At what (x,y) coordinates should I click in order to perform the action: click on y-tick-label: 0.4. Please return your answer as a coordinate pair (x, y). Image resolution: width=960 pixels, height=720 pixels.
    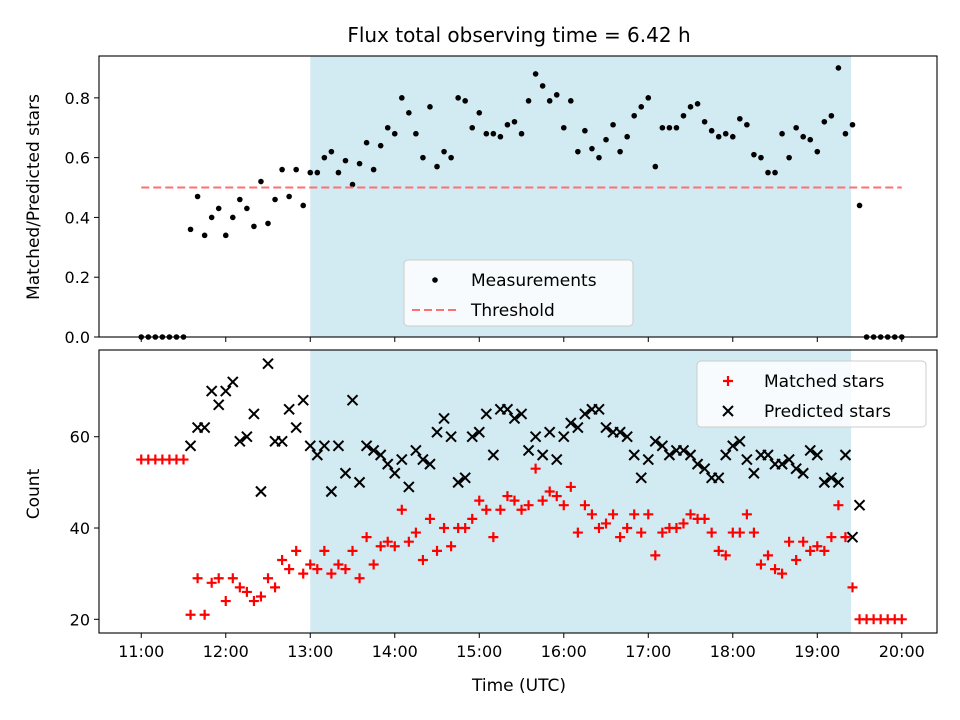
    Looking at the image, I should click on (77, 217).